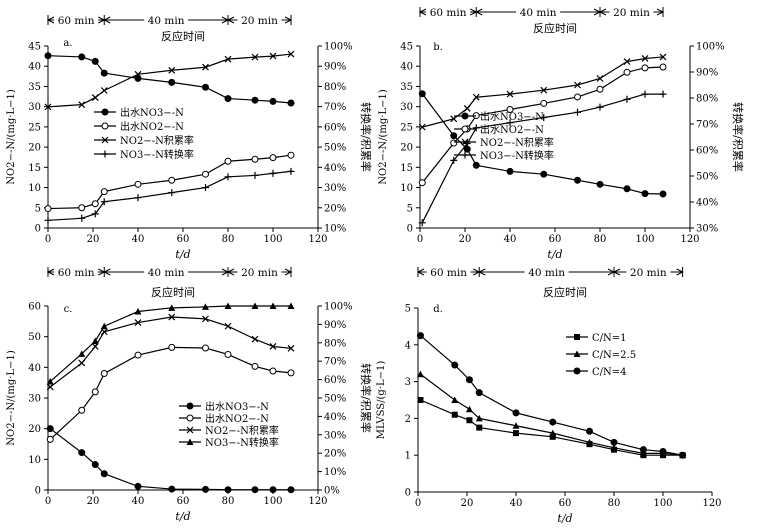 The height and width of the screenshot is (530, 773). I want to click on y-tick-label: 5, so click(408, 309).